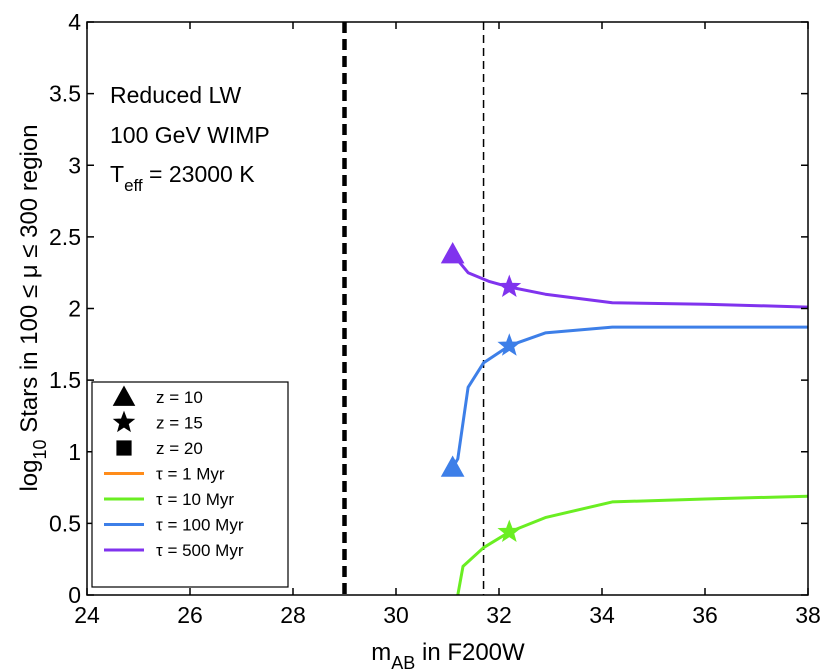 The width and height of the screenshot is (830, 672). What do you see at coordinates (65, 237) in the screenshot?
I see `y-tick-label-5: 2.5` at bounding box center [65, 237].